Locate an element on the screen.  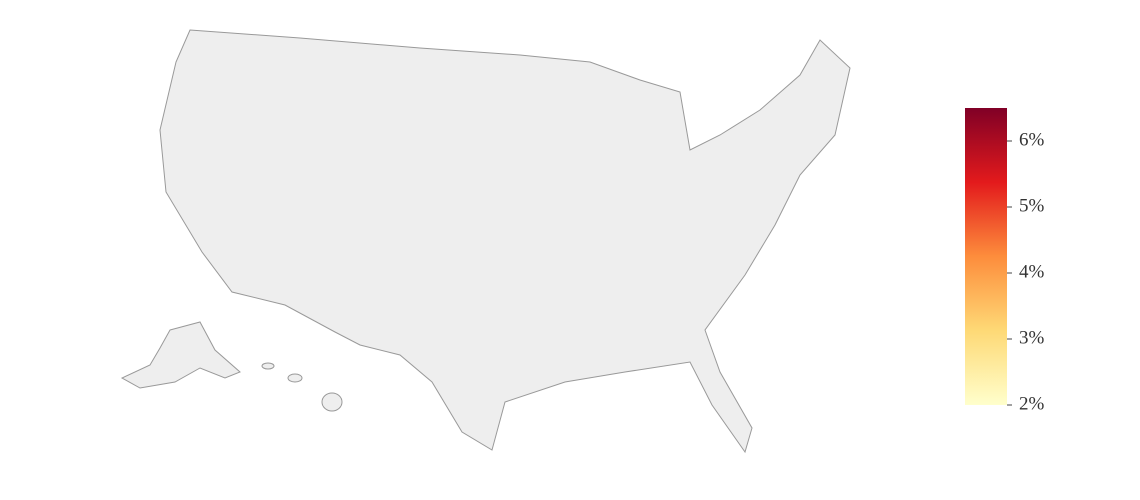
colorbar-tick-label: 4% is located at coordinates (1032, 271).